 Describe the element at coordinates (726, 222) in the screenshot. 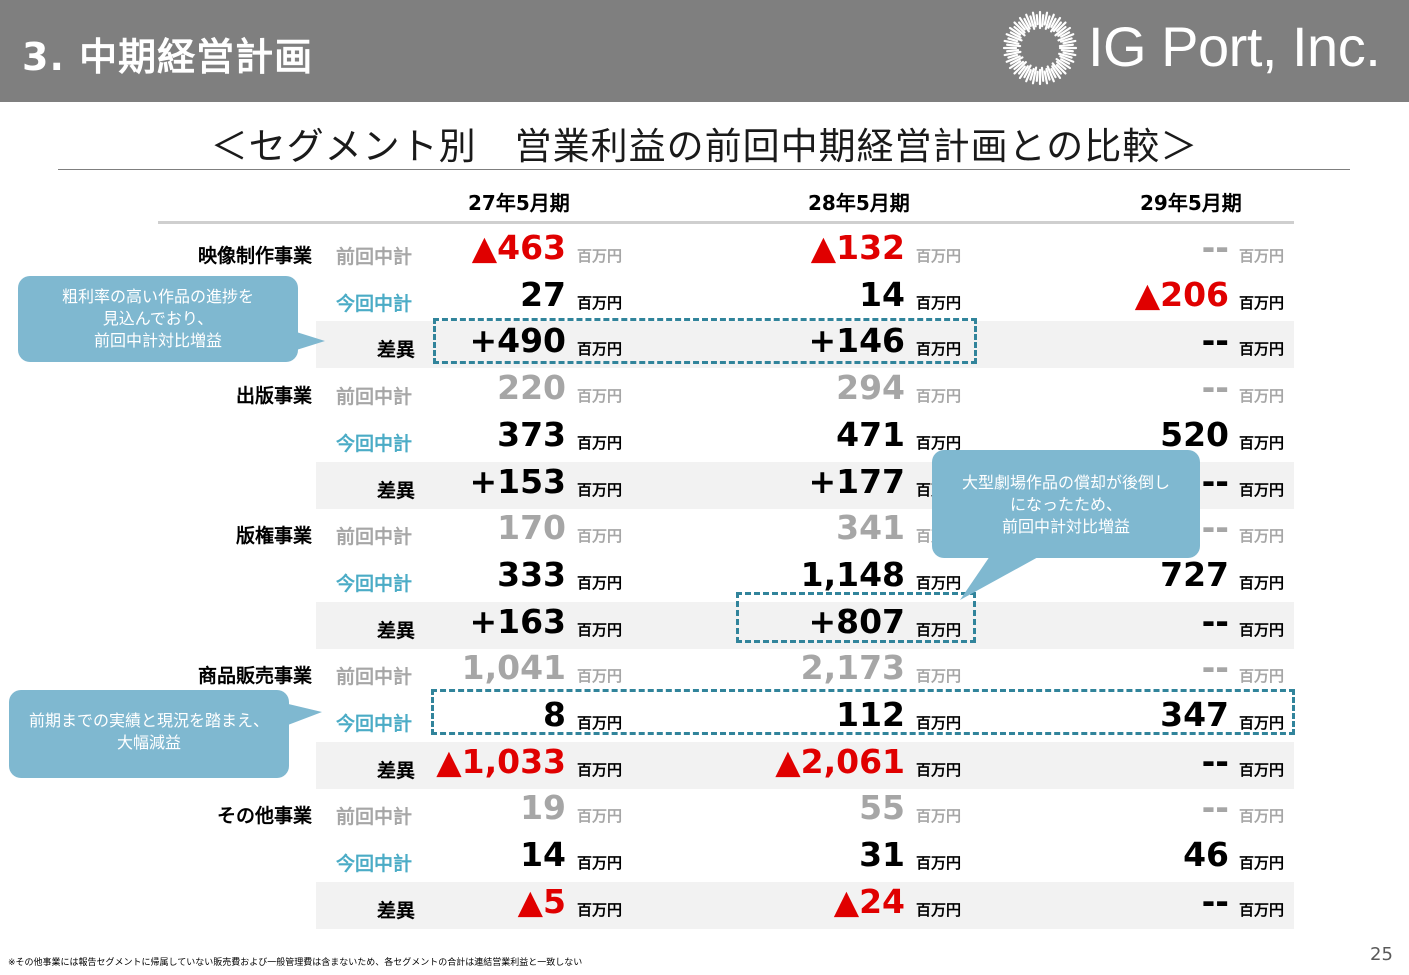

I see `column-header-rule` at that location.